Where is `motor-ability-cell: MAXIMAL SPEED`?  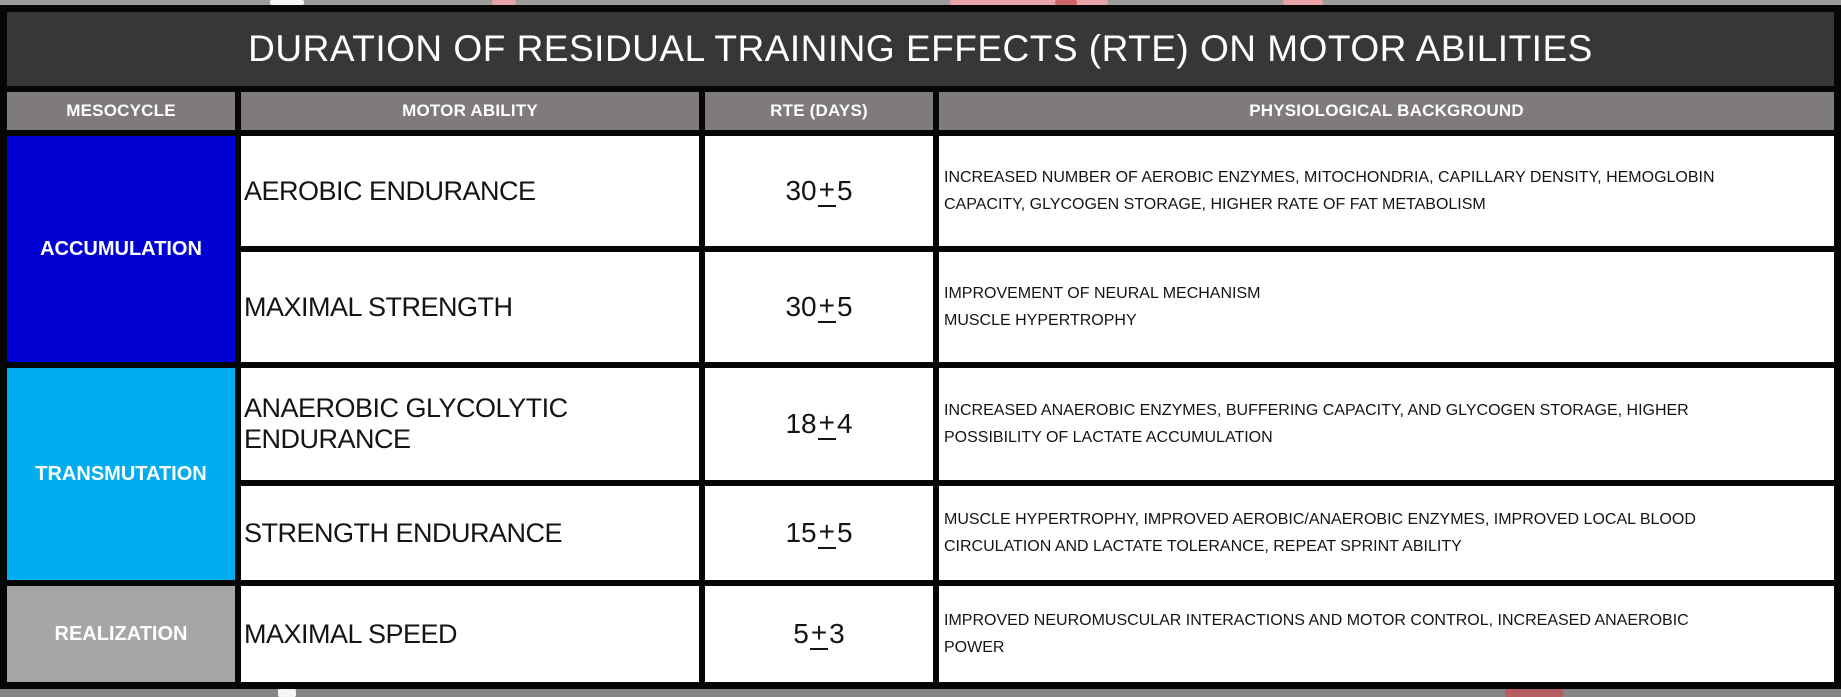
motor-ability-cell: MAXIMAL SPEED is located at coordinates (470, 634).